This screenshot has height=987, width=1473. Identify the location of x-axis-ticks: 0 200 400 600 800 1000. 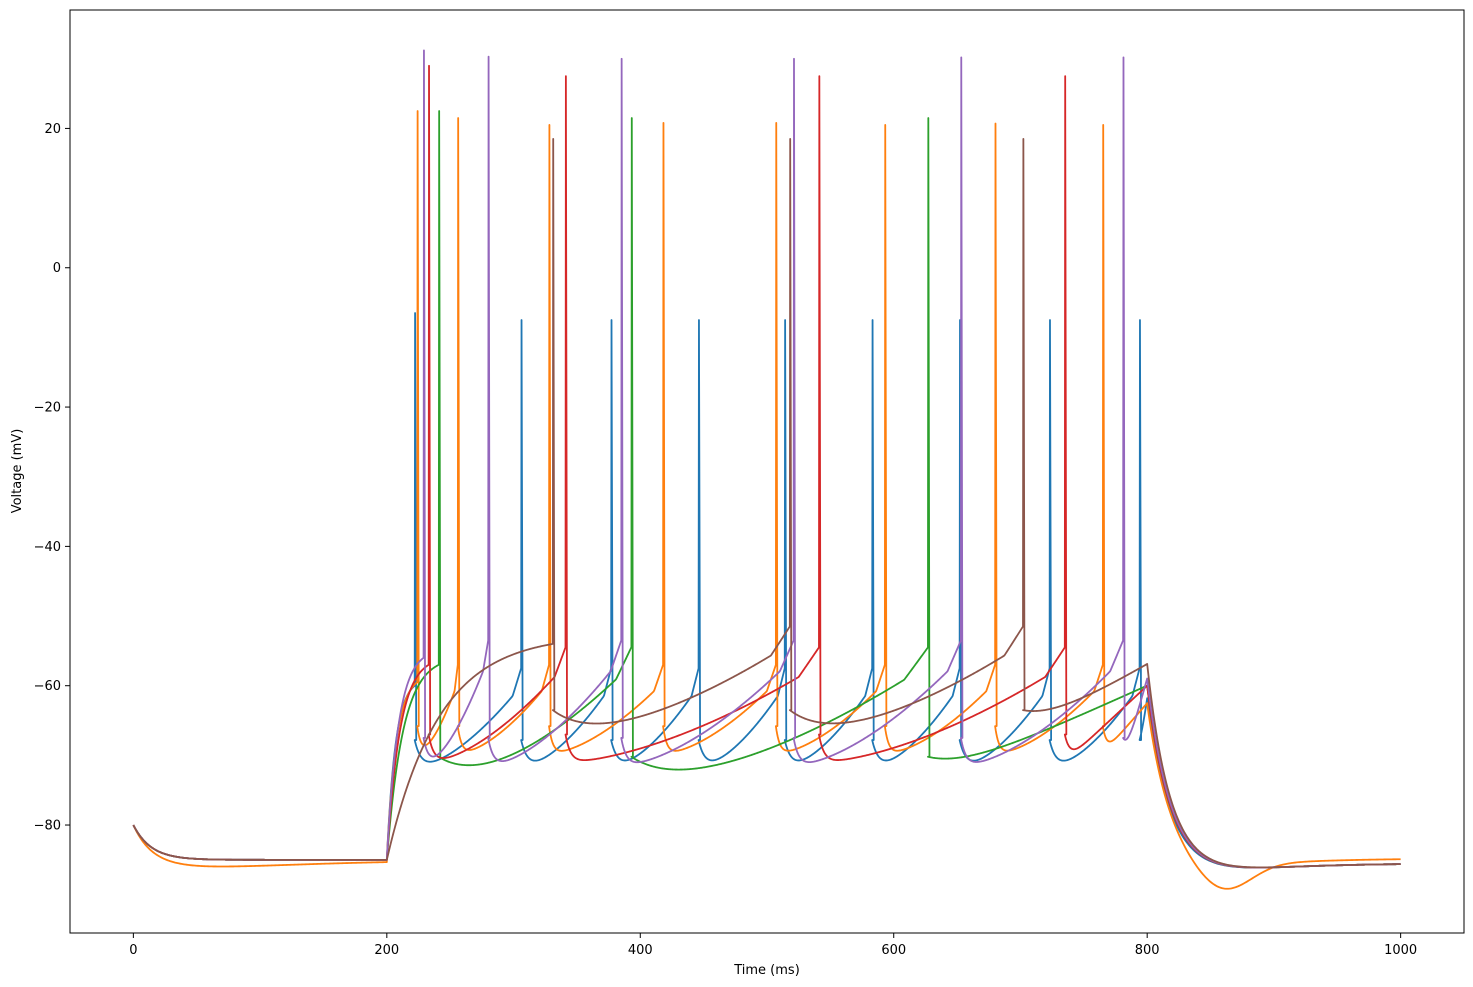
(773, 945).